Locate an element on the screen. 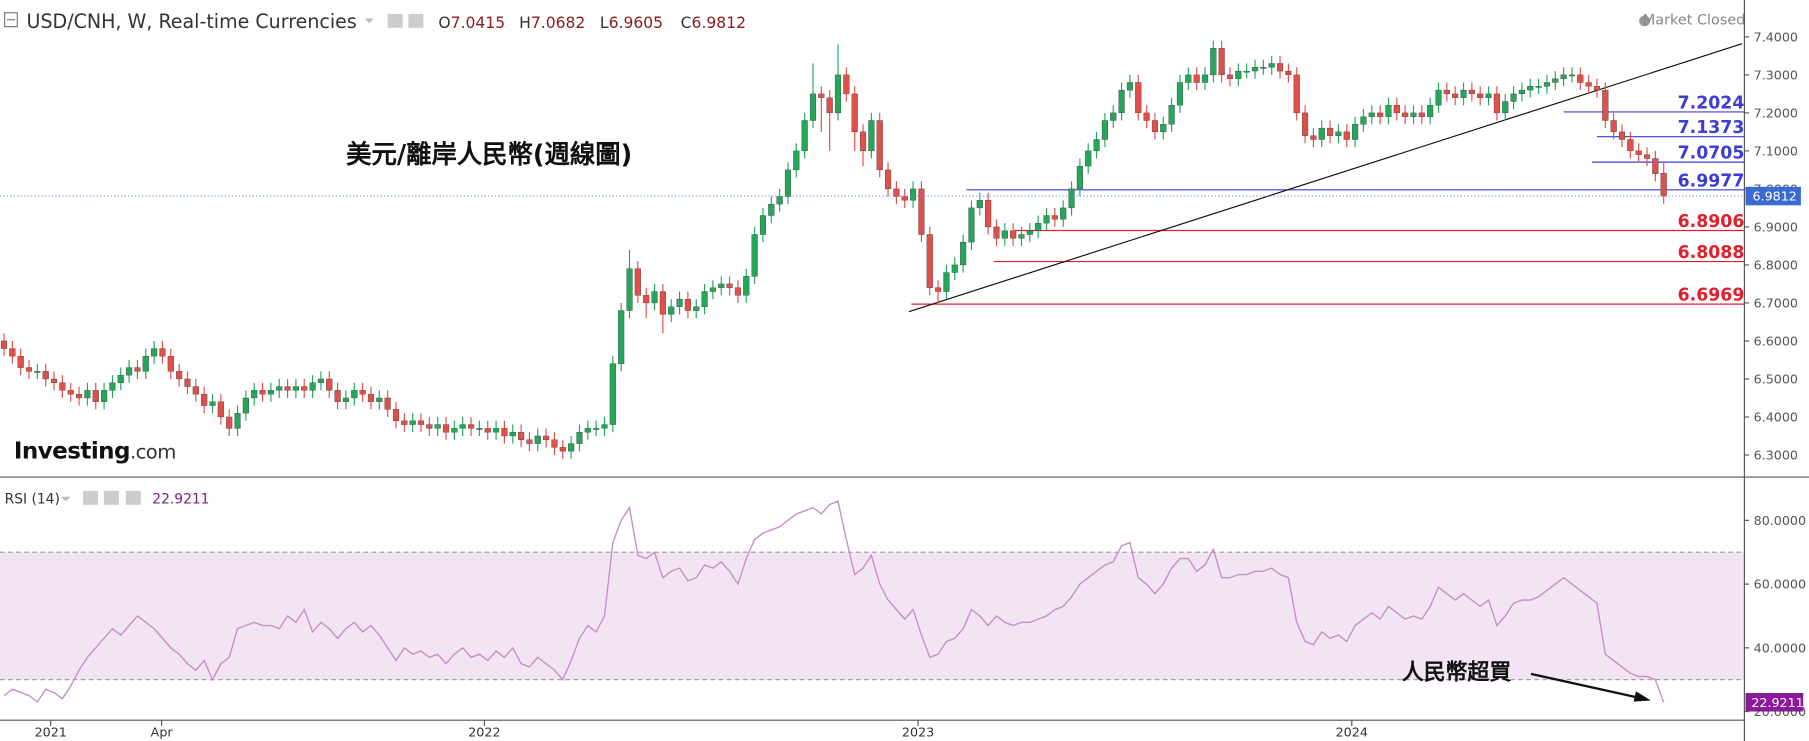 The height and width of the screenshot is (741, 1809). rsi-value-label: 22.9211 is located at coordinates (1777, 702).